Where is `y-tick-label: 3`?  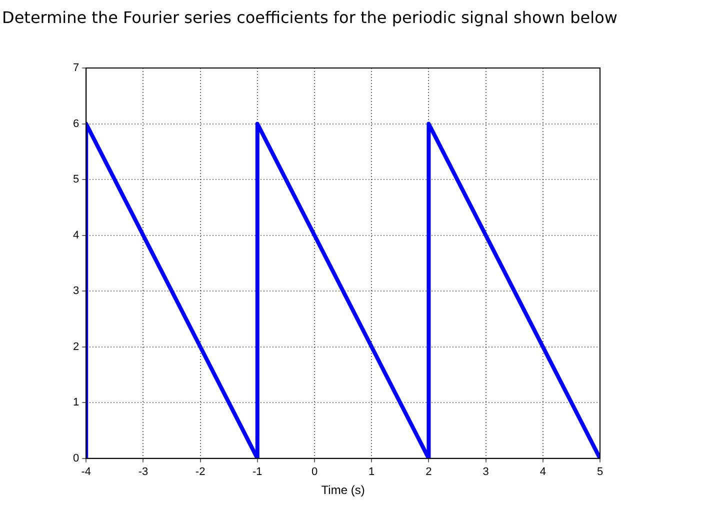
y-tick-label: 3 is located at coordinates (76, 291).